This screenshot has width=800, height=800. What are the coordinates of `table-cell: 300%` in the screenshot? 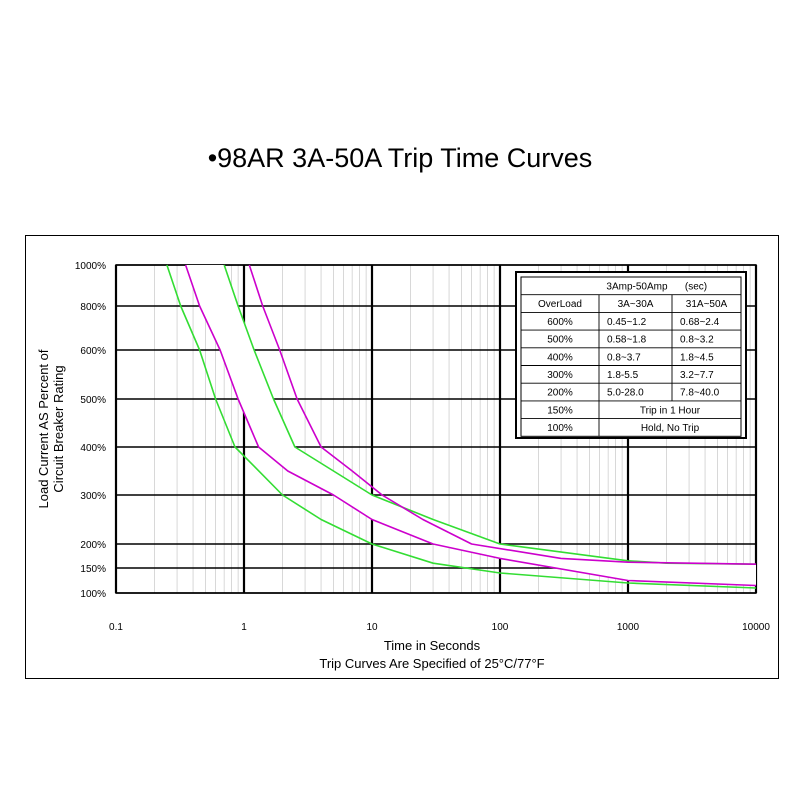 It's located at (560, 375).